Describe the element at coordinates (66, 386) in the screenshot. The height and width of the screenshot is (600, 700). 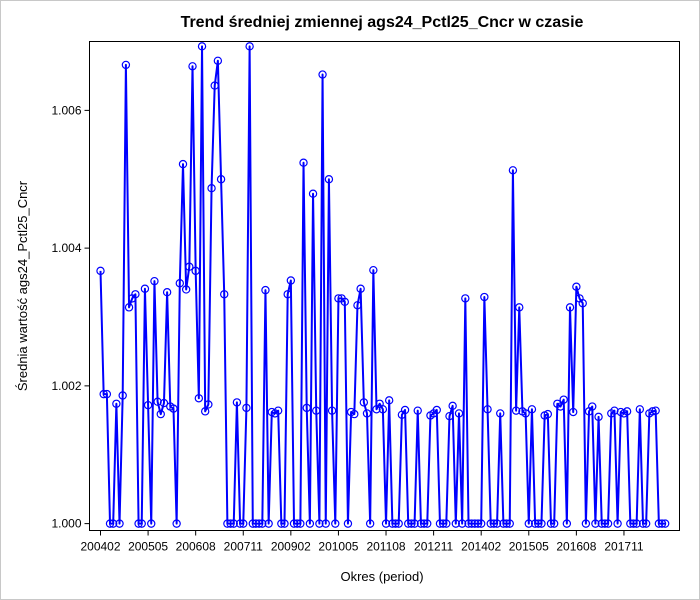
I see `y-tick-label: 1.002` at that location.